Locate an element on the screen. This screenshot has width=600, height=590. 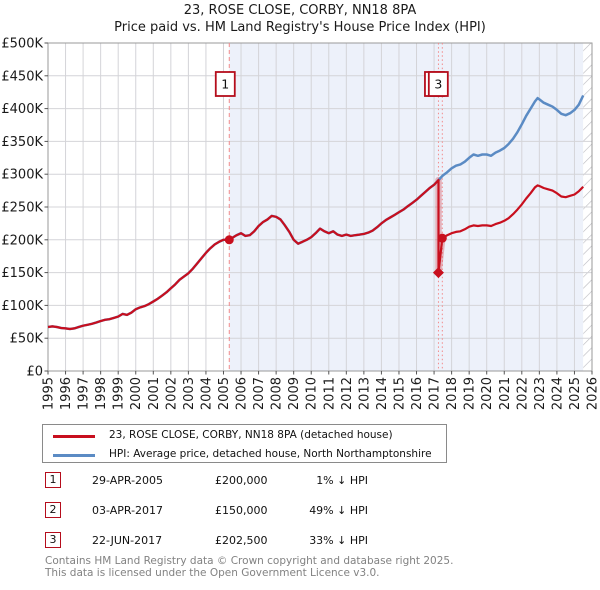
sale-3-annotation-label: 3 is located at coordinates (438, 84).